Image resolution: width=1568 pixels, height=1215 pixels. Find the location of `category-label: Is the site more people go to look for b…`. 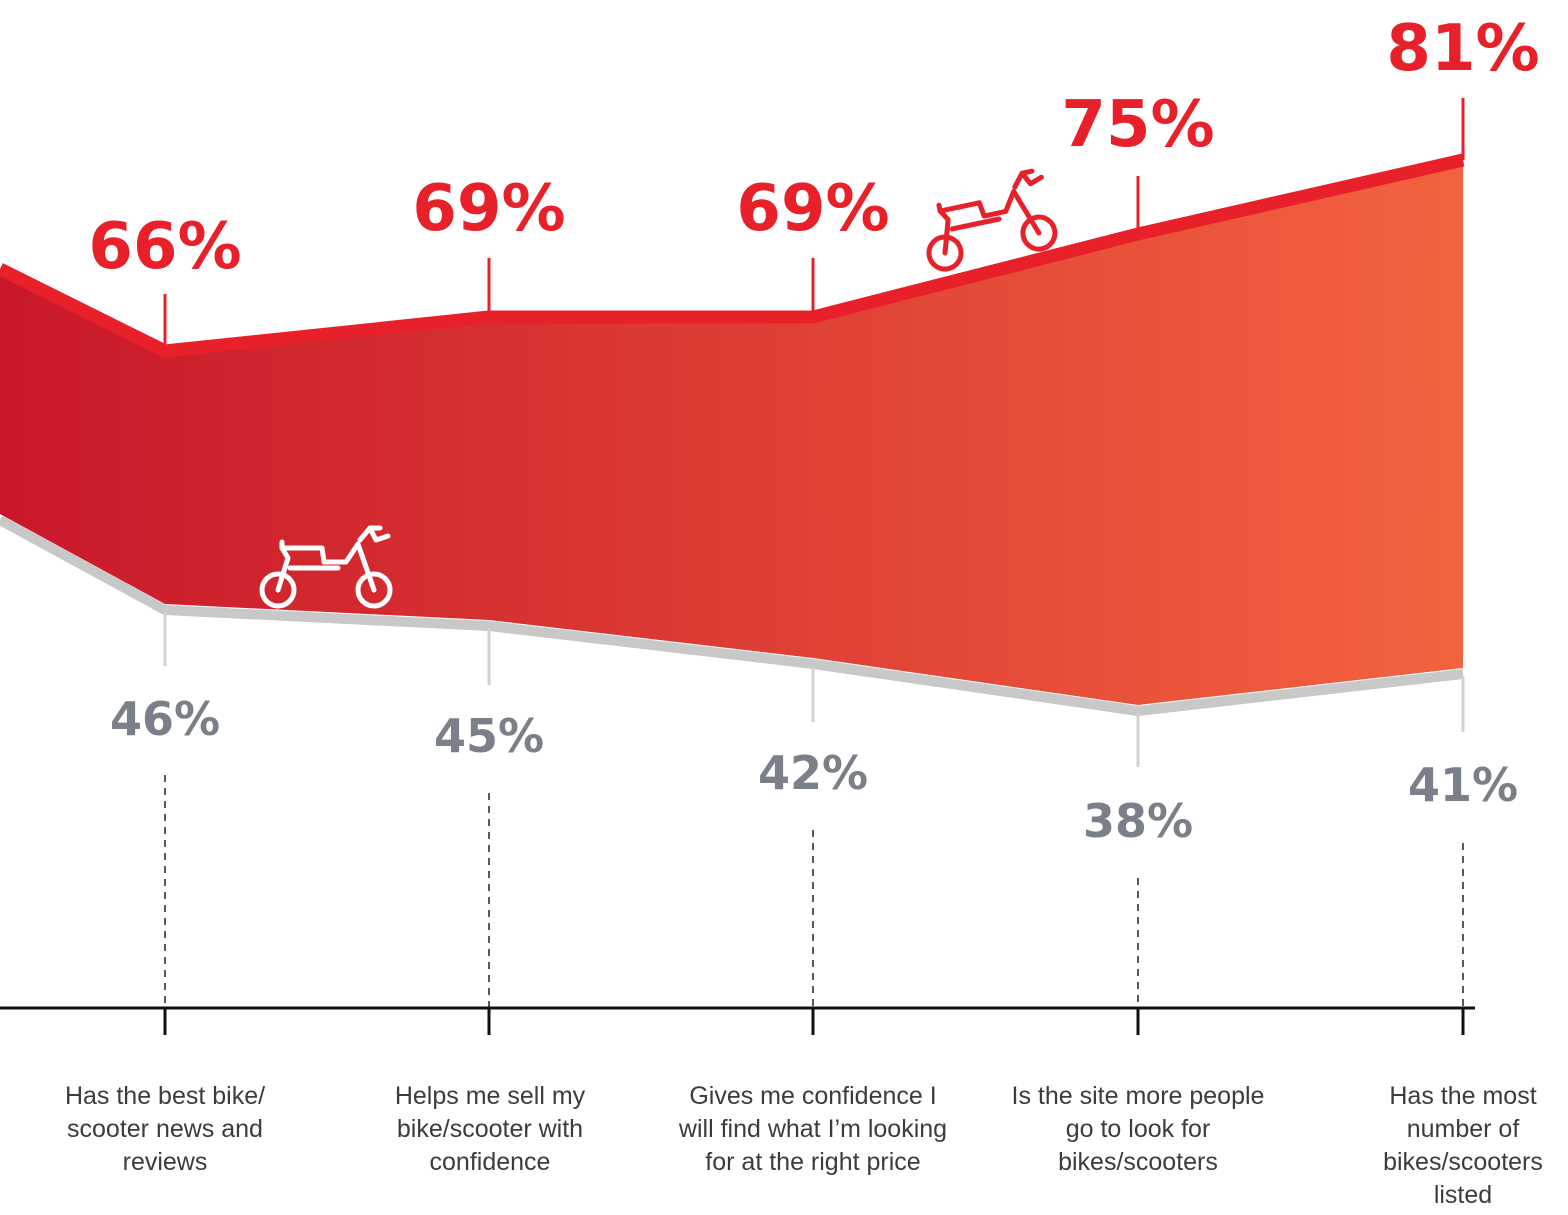

category-label: Is the site more people go to look for b… is located at coordinates (1138, 1129).